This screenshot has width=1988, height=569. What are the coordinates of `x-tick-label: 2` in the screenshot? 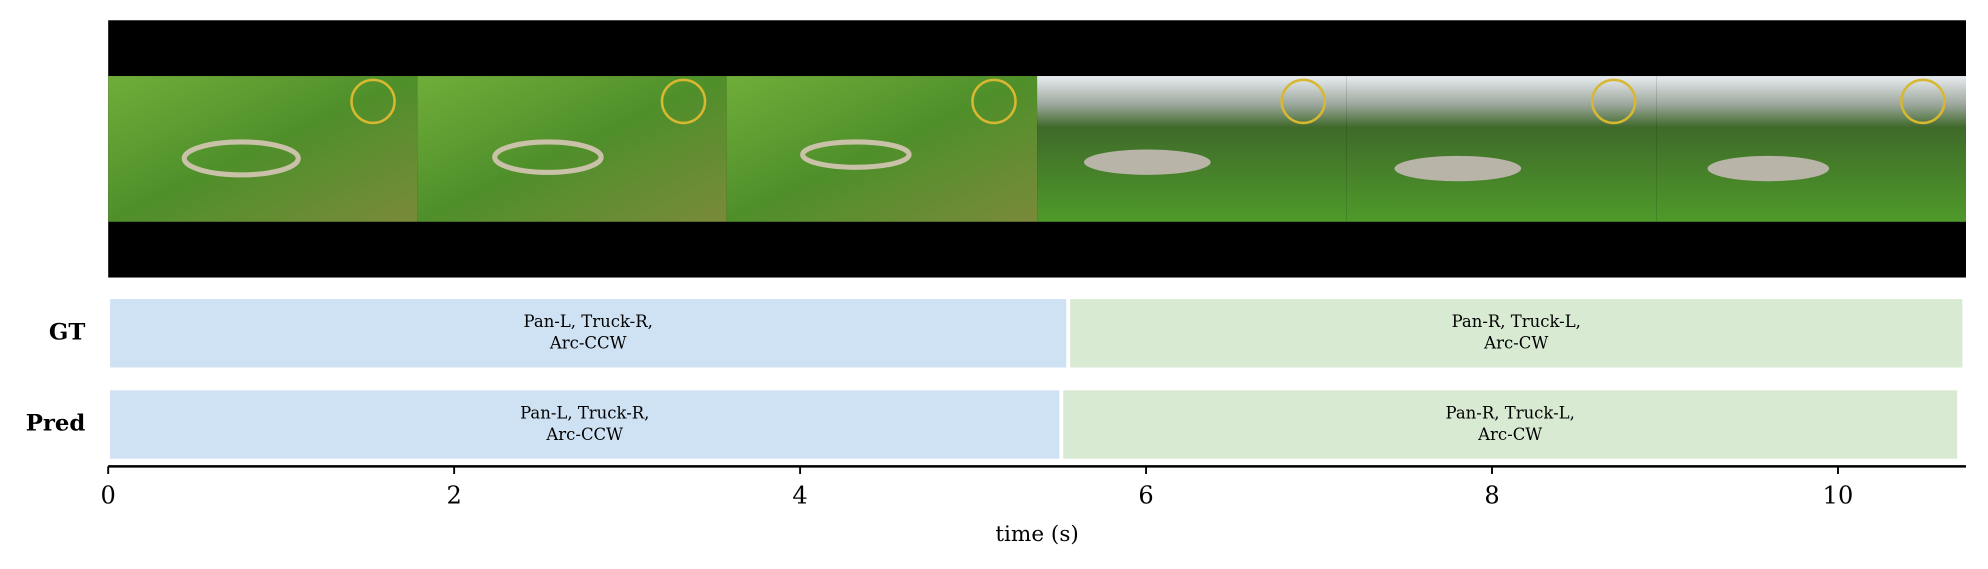 It's located at (453, 495).